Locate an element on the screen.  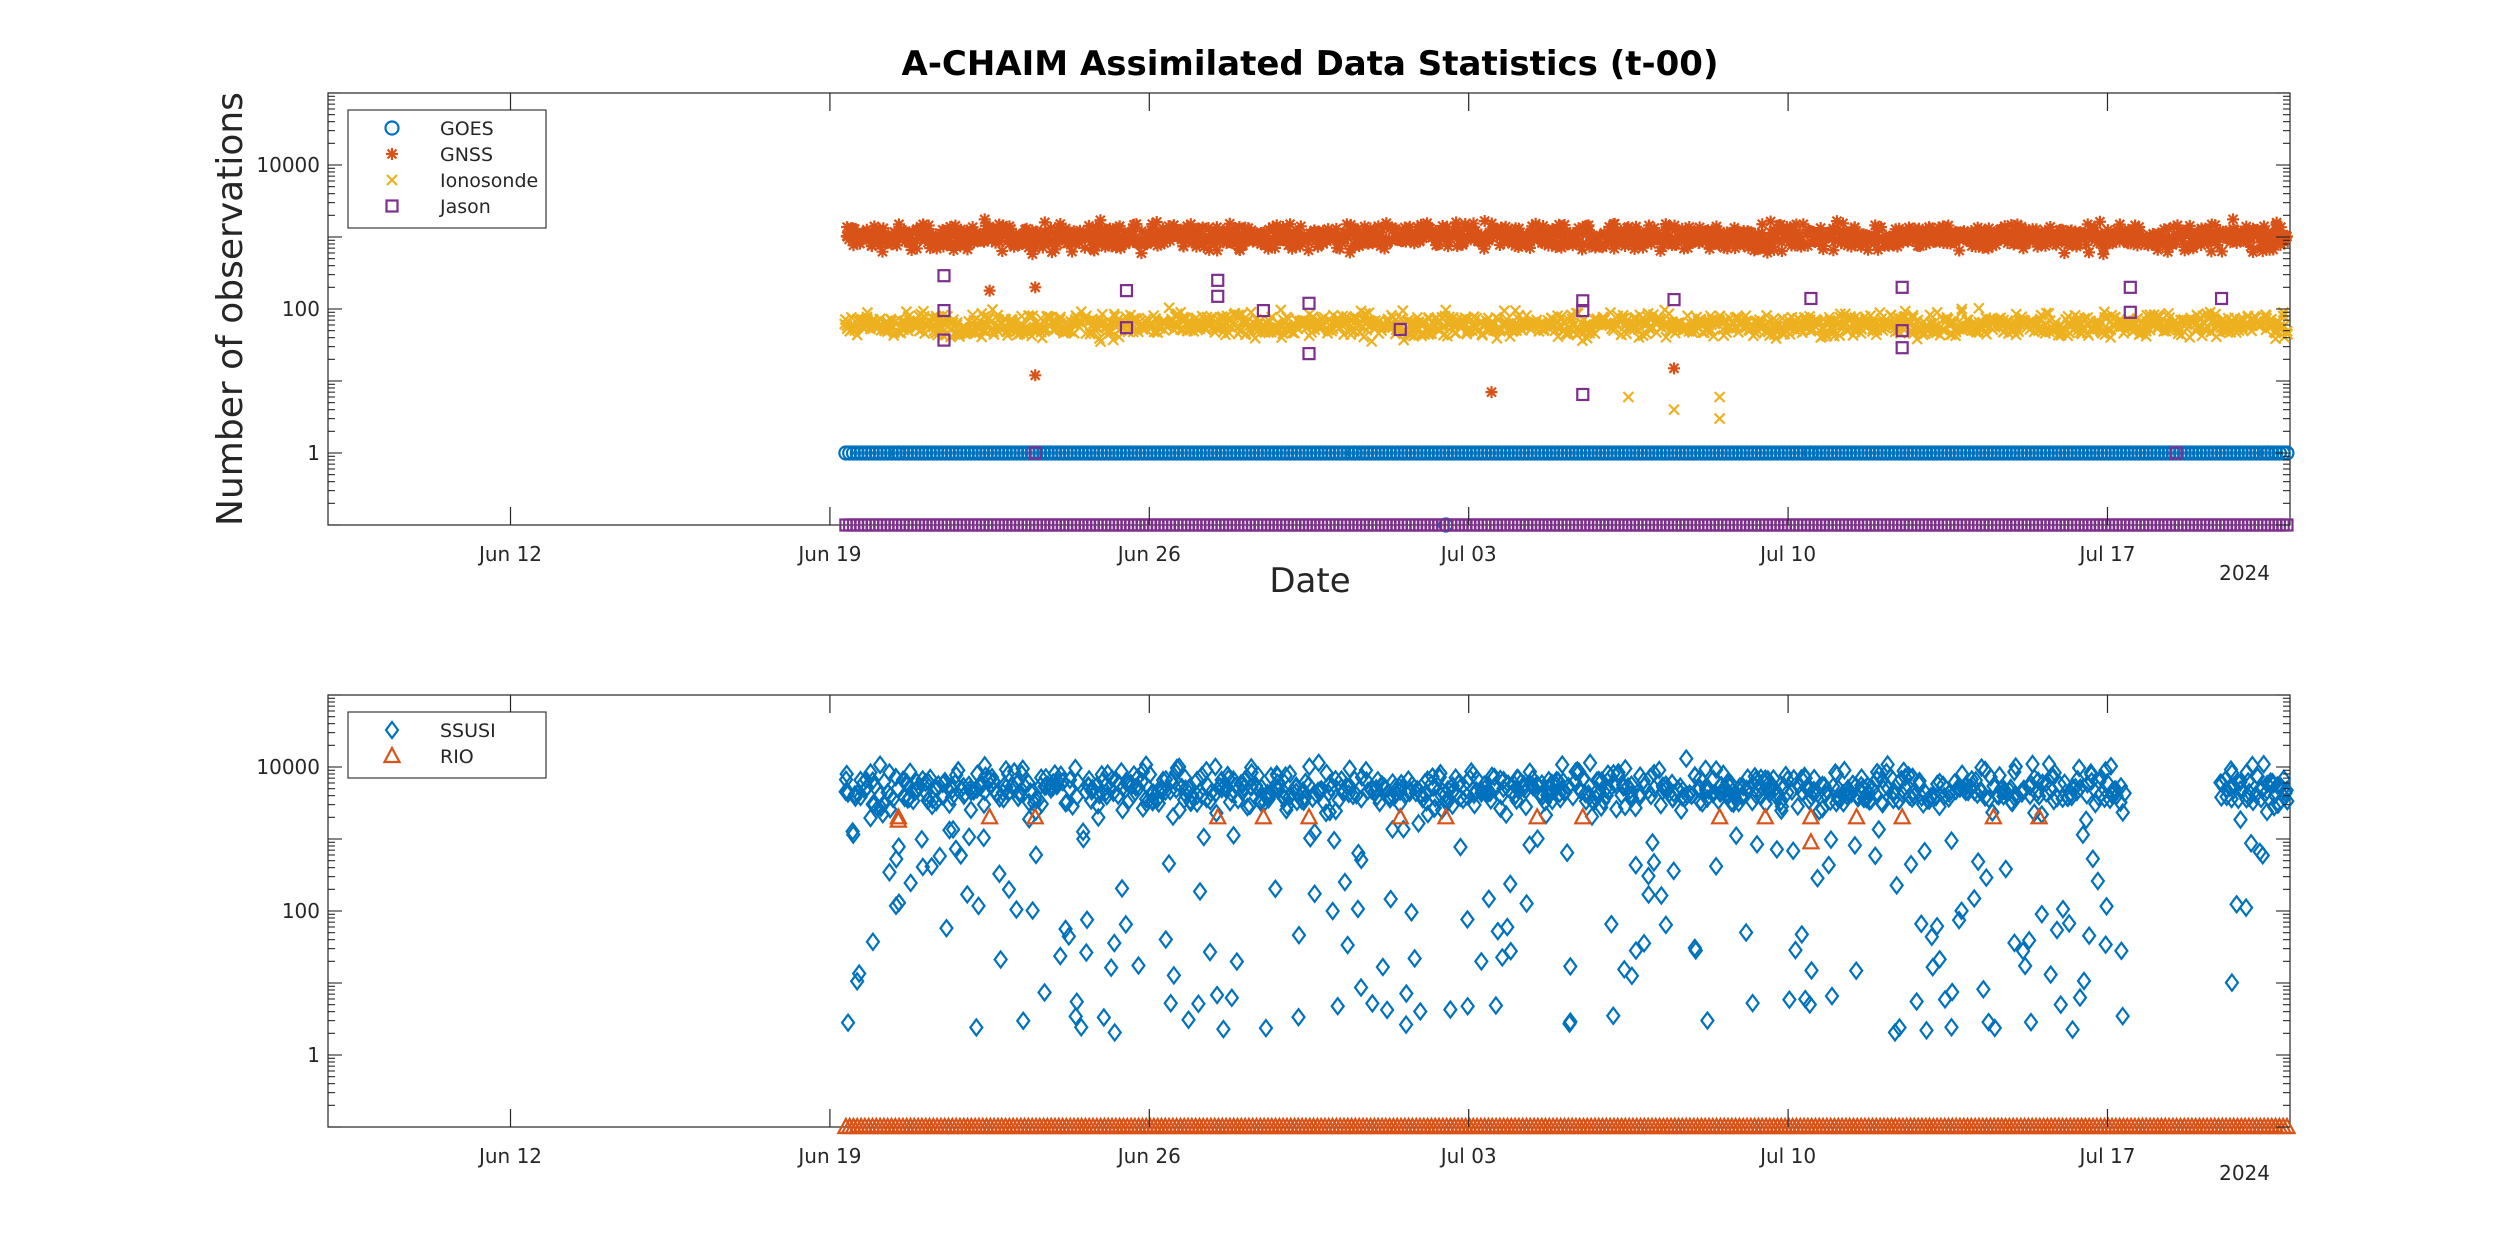
x-tick-label: Jun 19 is located at coordinates (828, 554).